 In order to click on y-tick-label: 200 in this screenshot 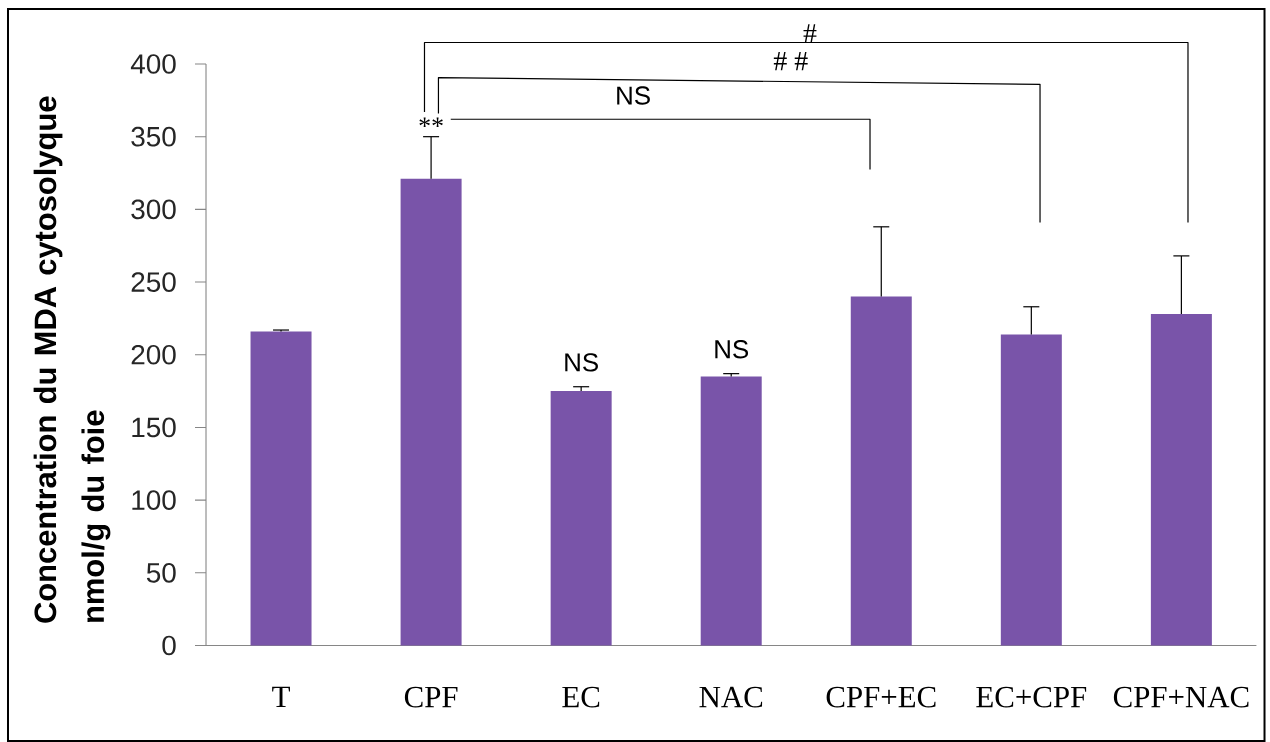, I will do `click(153, 354)`.